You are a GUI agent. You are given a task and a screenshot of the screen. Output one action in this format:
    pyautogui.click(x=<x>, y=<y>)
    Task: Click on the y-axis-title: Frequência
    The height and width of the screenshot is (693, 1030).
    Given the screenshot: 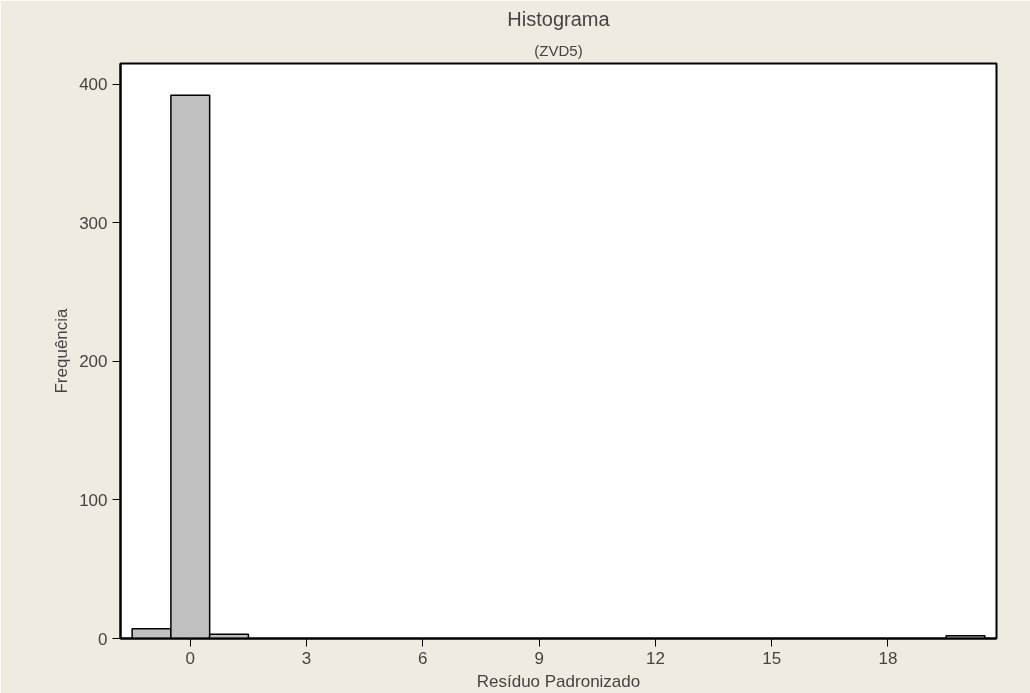 What is the action you would take?
    pyautogui.click(x=62, y=350)
    